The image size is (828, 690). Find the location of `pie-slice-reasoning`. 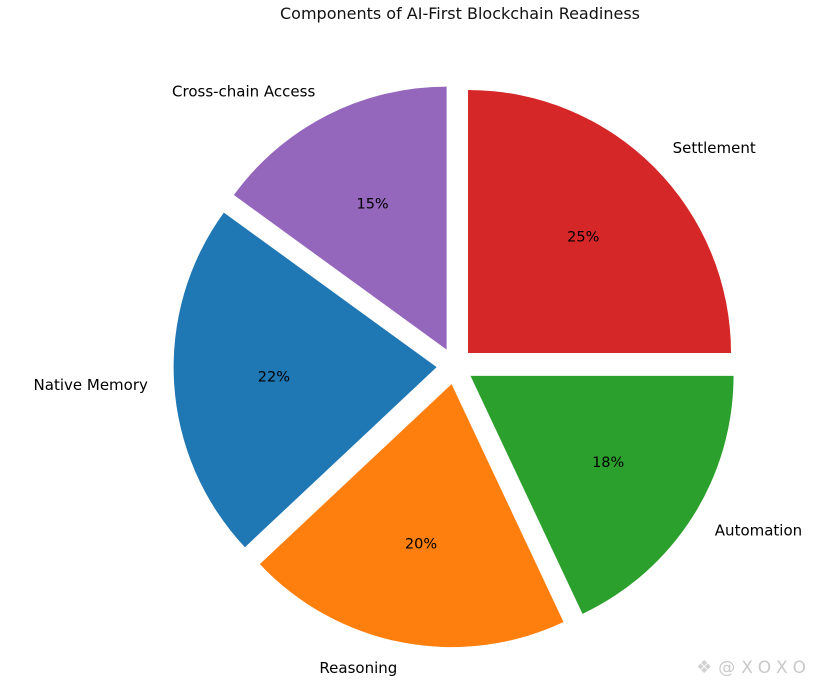

pie-slice-reasoning is located at coordinates (411, 516).